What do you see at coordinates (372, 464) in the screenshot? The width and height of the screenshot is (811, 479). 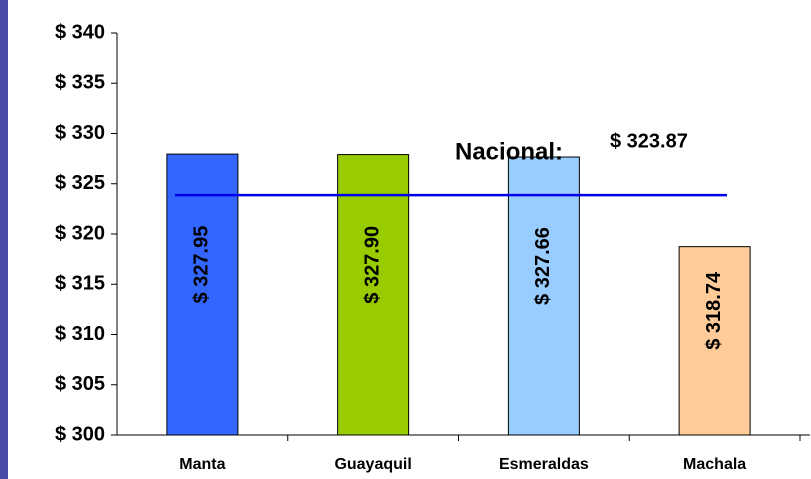 I see `x-tick-label: Guayaquil` at bounding box center [372, 464].